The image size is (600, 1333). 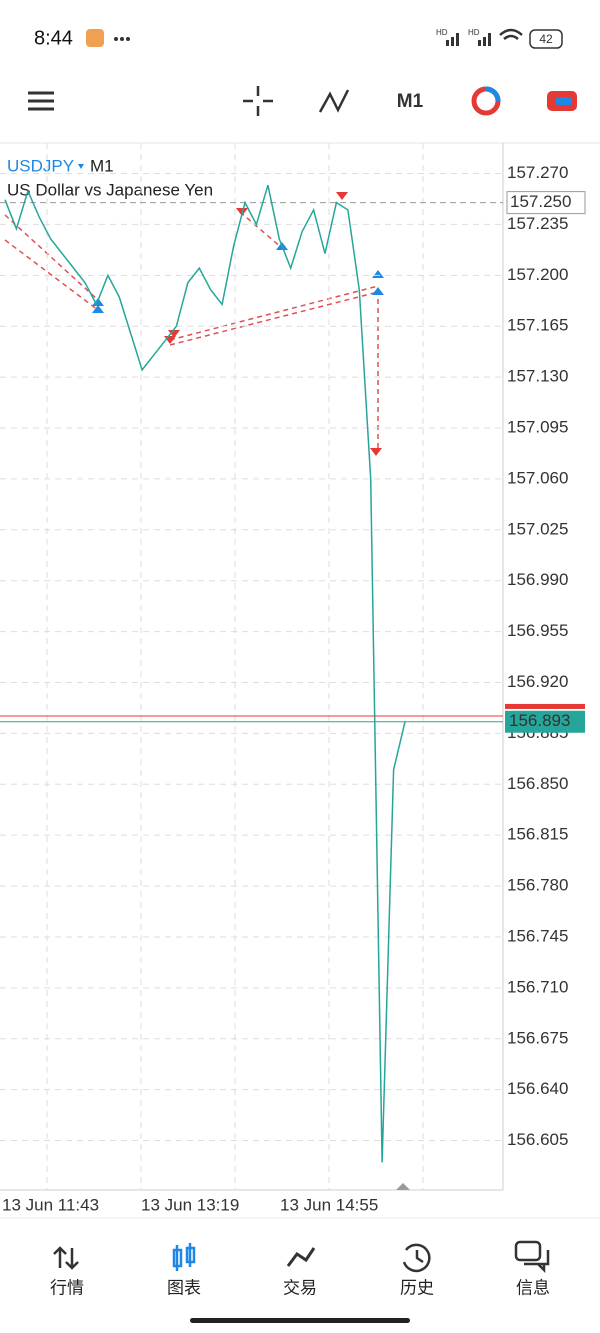 What do you see at coordinates (537, 376) in the screenshot?
I see `y-tick-label: 157.130` at bounding box center [537, 376].